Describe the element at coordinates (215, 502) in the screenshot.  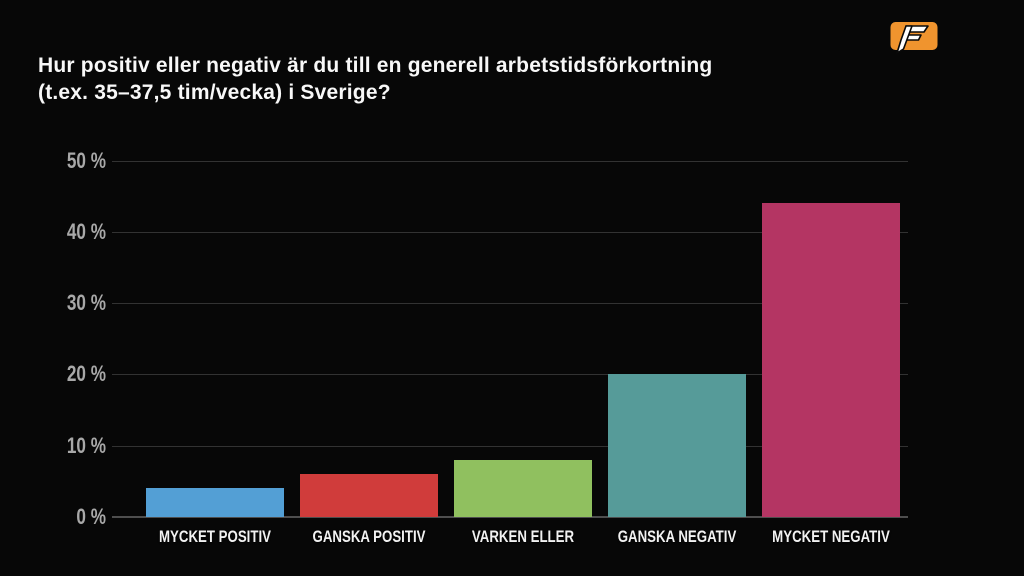
I see `bar-mycket-positiv` at that location.